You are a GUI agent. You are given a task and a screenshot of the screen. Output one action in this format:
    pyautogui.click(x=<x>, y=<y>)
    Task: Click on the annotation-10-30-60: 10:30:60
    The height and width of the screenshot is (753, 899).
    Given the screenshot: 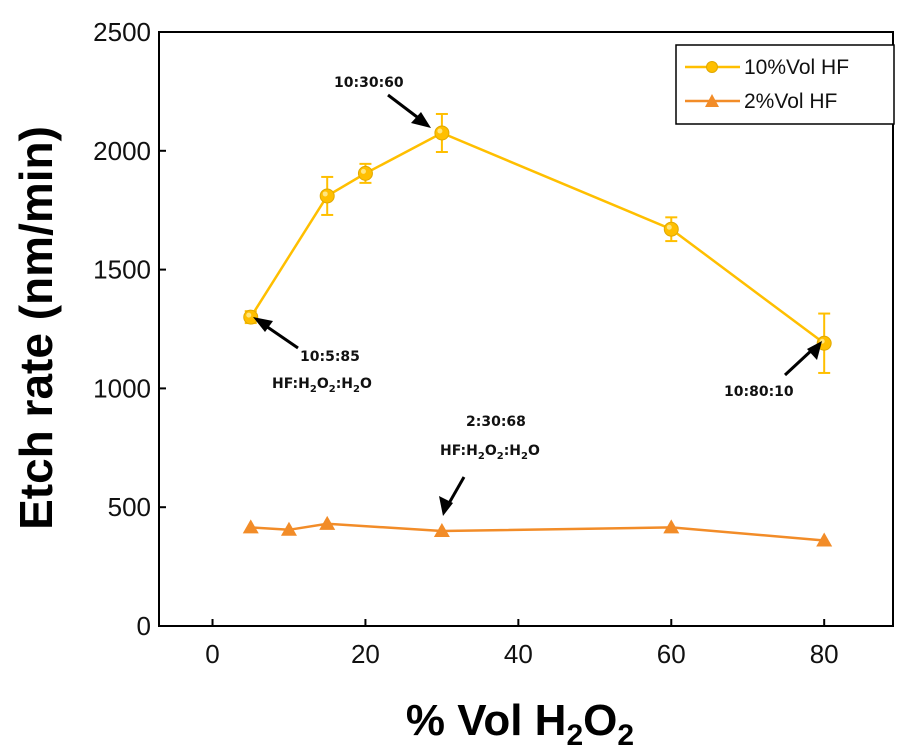 What is the action you would take?
    pyautogui.click(x=369, y=83)
    